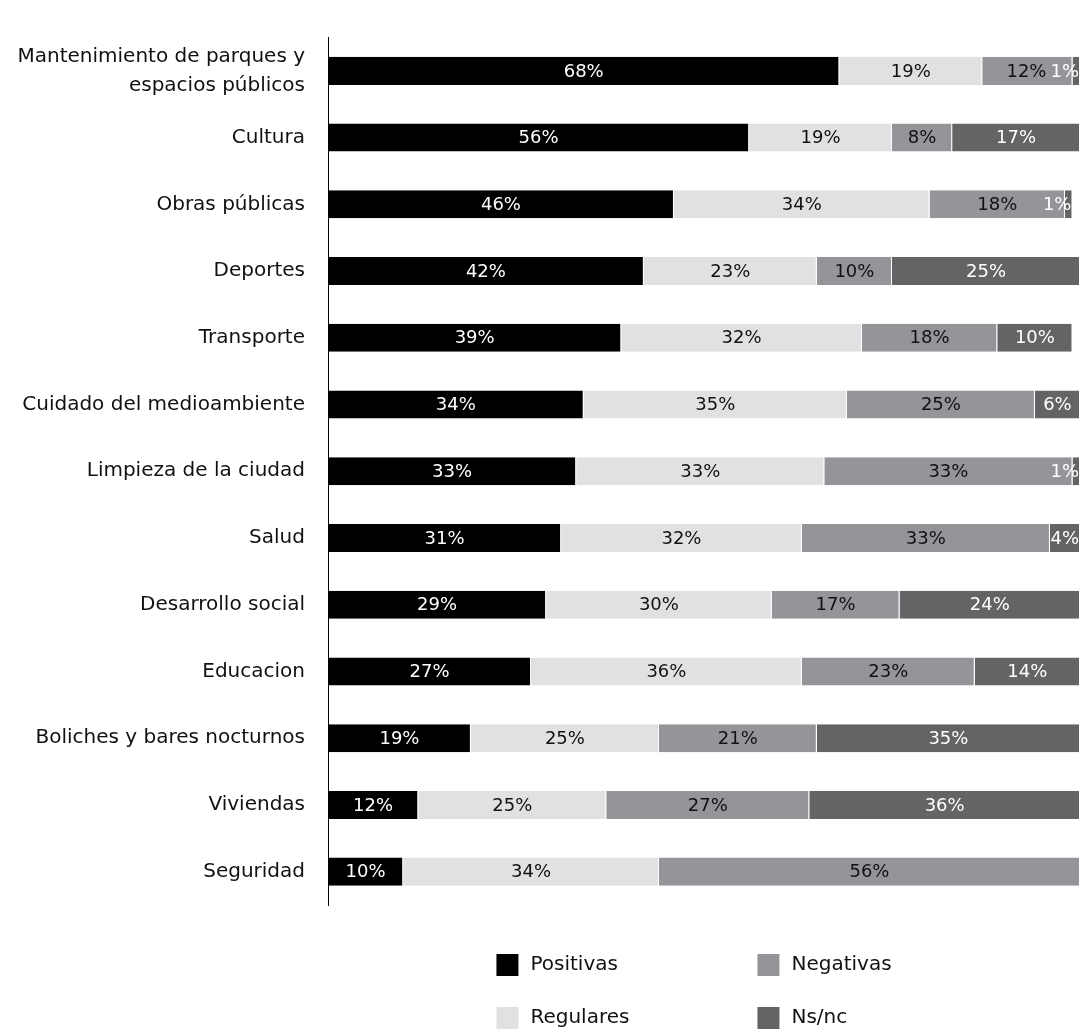  Describe the element at coordinates (1057, 404) in the screenshot. I see `data-label: 6%` at that location.